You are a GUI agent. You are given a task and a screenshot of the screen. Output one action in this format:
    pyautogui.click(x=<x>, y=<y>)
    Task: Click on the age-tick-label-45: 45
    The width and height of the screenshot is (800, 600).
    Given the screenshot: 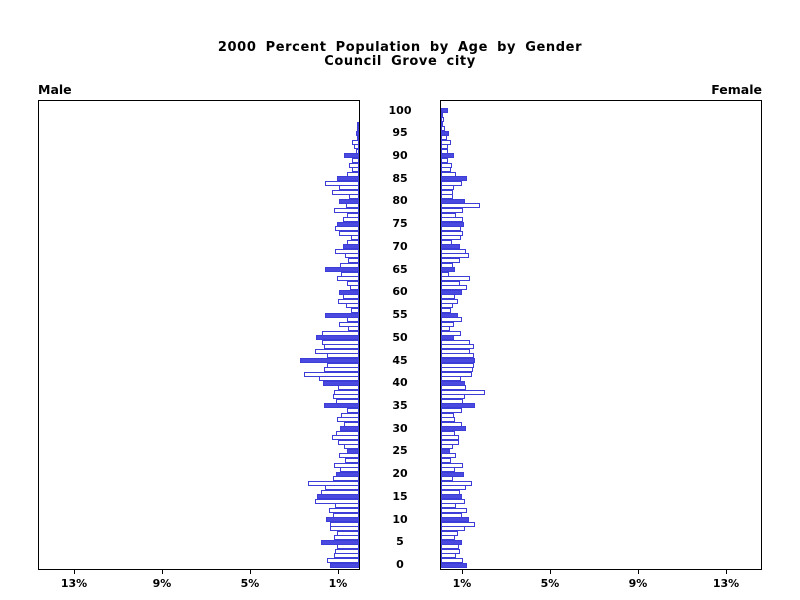 What is the action you would take?
    pyautogui.click(x=400, y=360)
    